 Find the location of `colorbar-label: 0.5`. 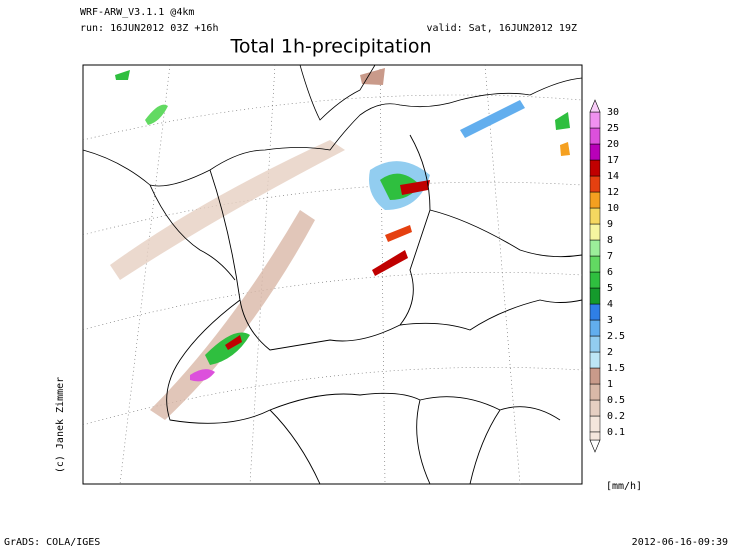

colorbar-label: 0.5 is located at coordinates (616, 400).